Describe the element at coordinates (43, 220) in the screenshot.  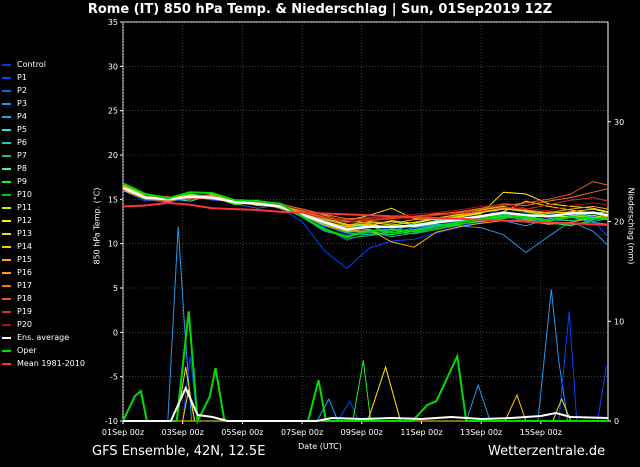
I see `legend-item: P12` at that location.